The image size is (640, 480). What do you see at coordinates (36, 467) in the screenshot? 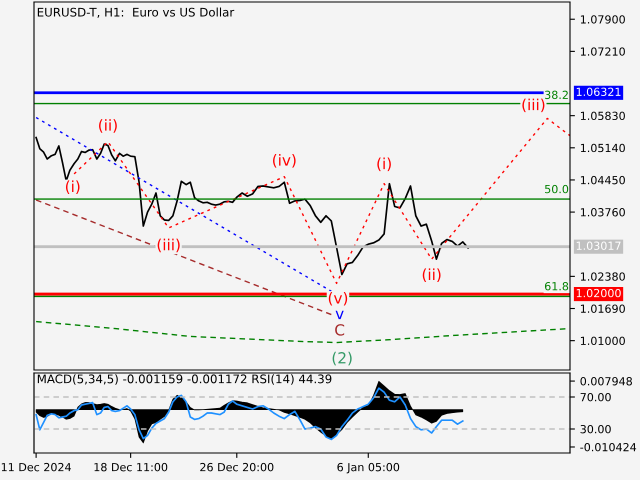
I see `x-tick-label: 11 Dec 2024` at bounding box center [36, 467].